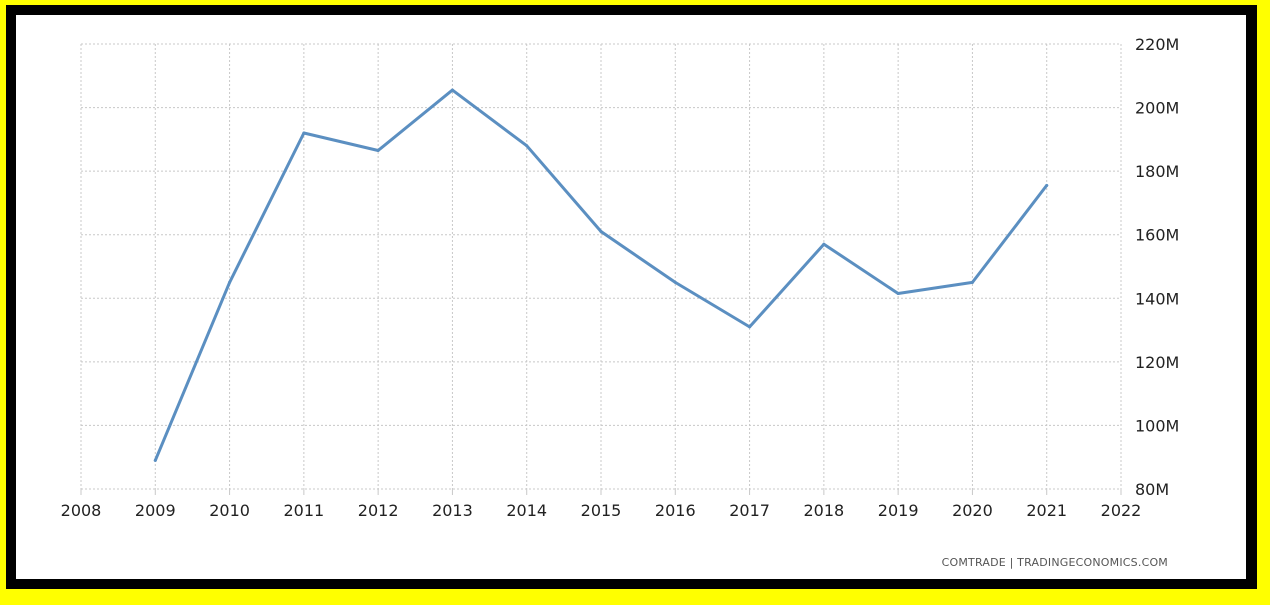 Image resolution: width=1270 pixels, height=605 pixels. Describe the element at coordinates (526, 510) in the screenshot. I see `x-tick-label: 2014` at that location.